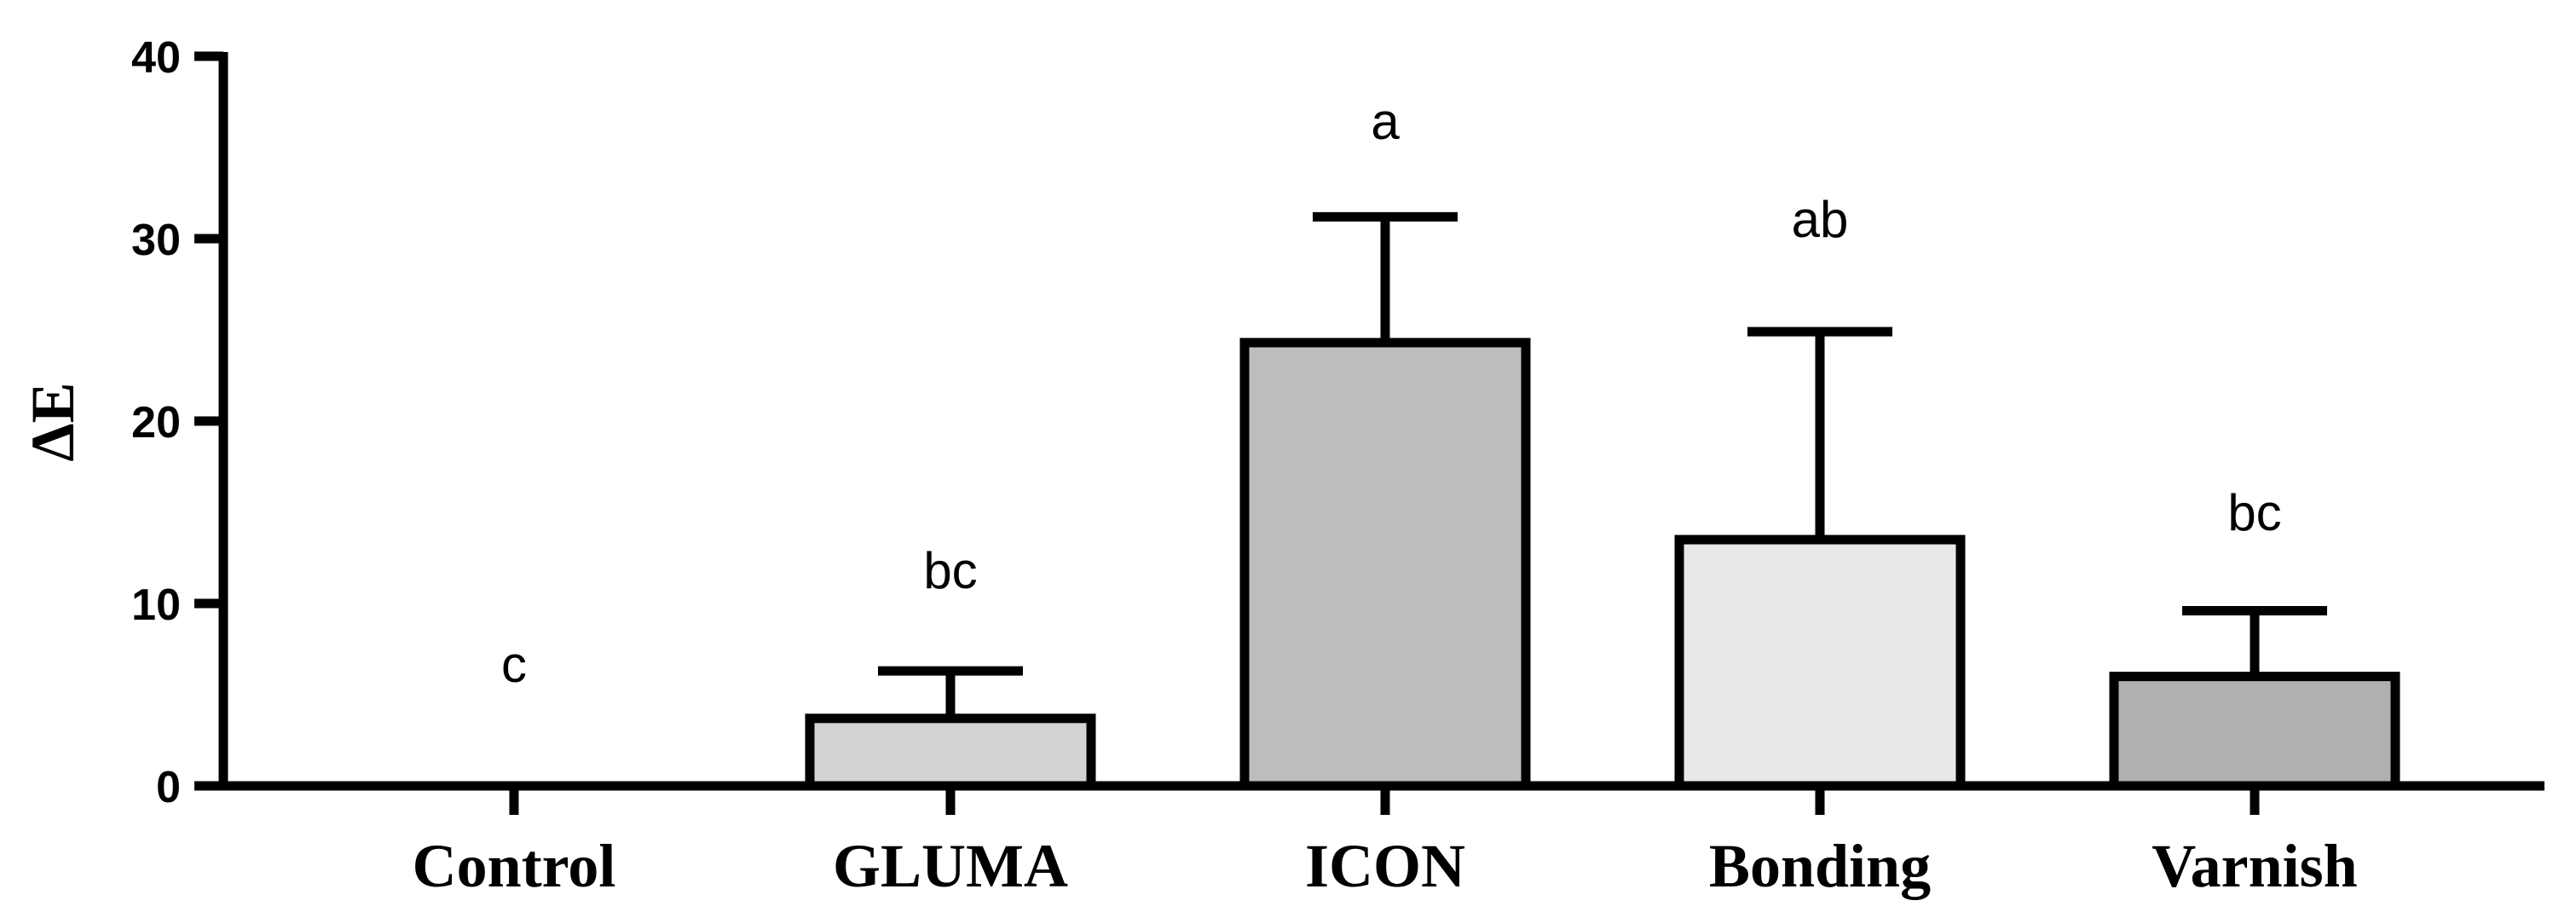 This screenshot has height=918, width=2576. Describe the element at coordinates (950, 866) in the screenshot. I see `x-tick-label: GLUMA` at that location.